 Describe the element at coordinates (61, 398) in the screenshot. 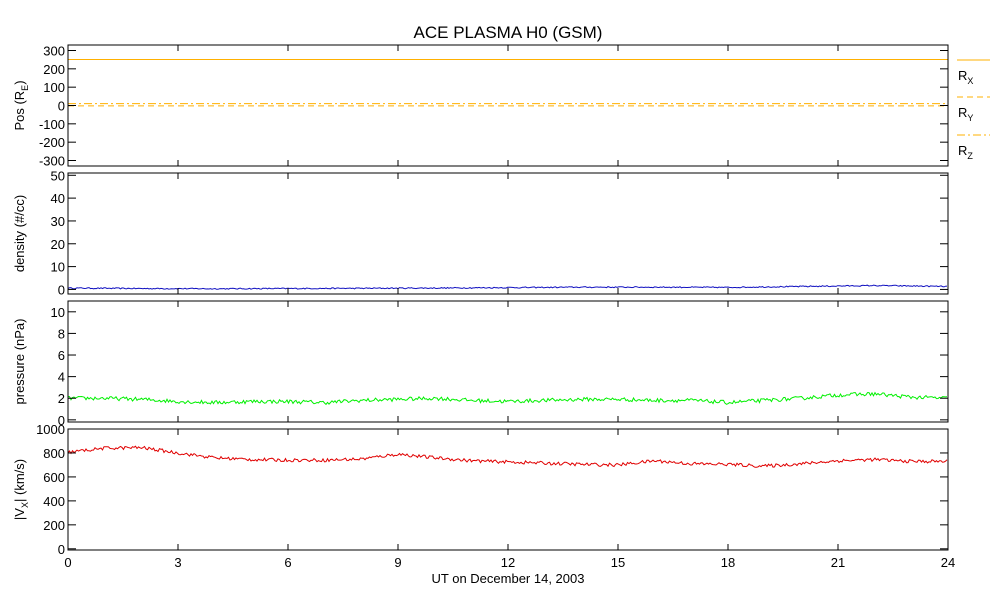

I see `ytick-label: 2` at that location.